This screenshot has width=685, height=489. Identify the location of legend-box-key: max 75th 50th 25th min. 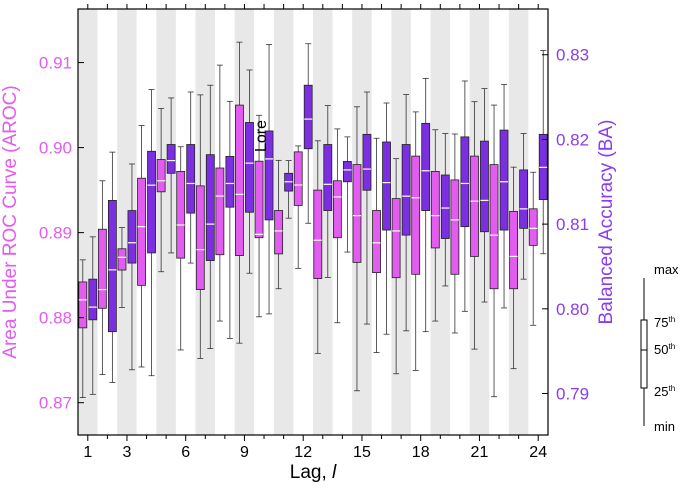
(659, 348).